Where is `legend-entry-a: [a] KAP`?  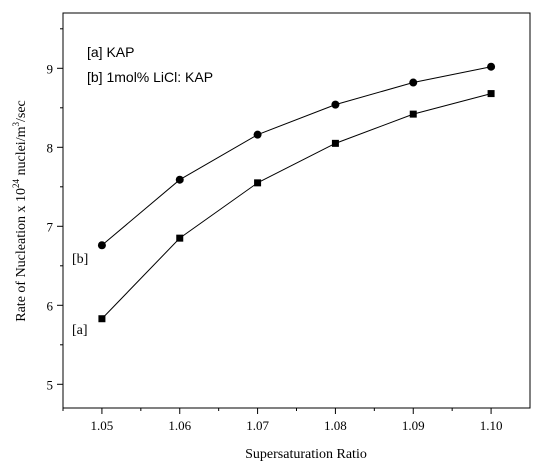
legend-entry-a: [a] KAP is located at coordinates (110, 52).